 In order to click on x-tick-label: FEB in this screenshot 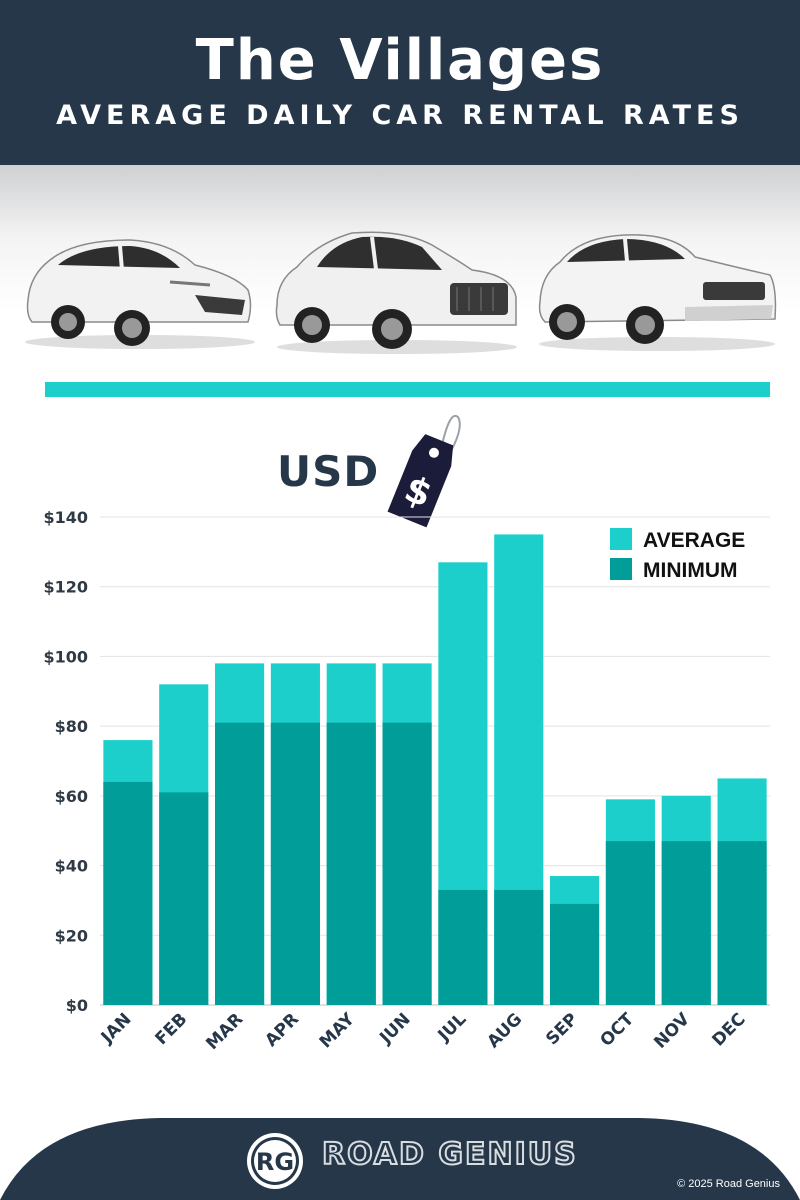, I will do `click(172, 1029)`.